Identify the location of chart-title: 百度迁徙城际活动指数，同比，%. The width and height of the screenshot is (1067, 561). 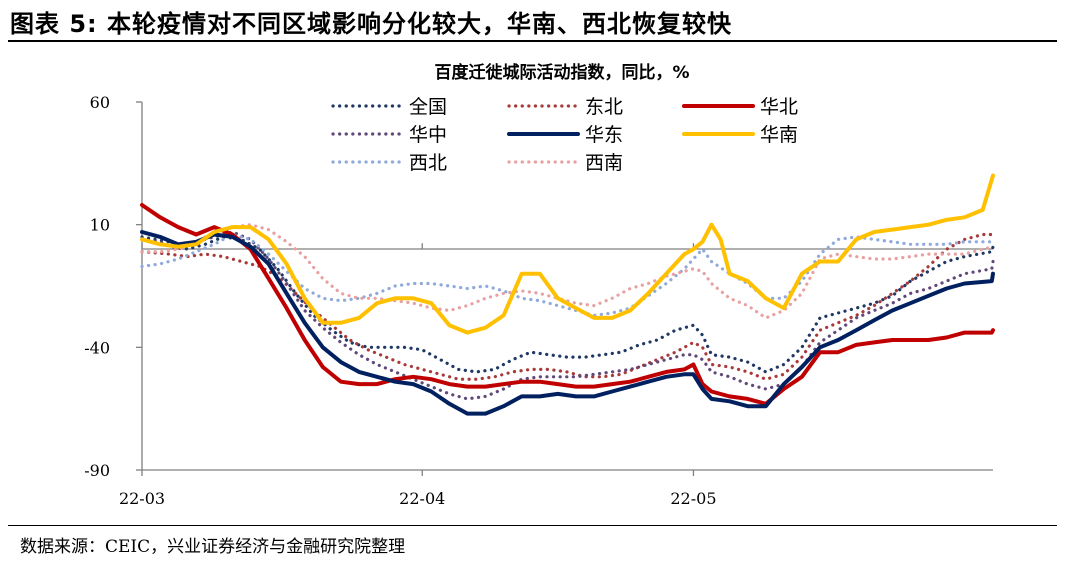
(561, 72).